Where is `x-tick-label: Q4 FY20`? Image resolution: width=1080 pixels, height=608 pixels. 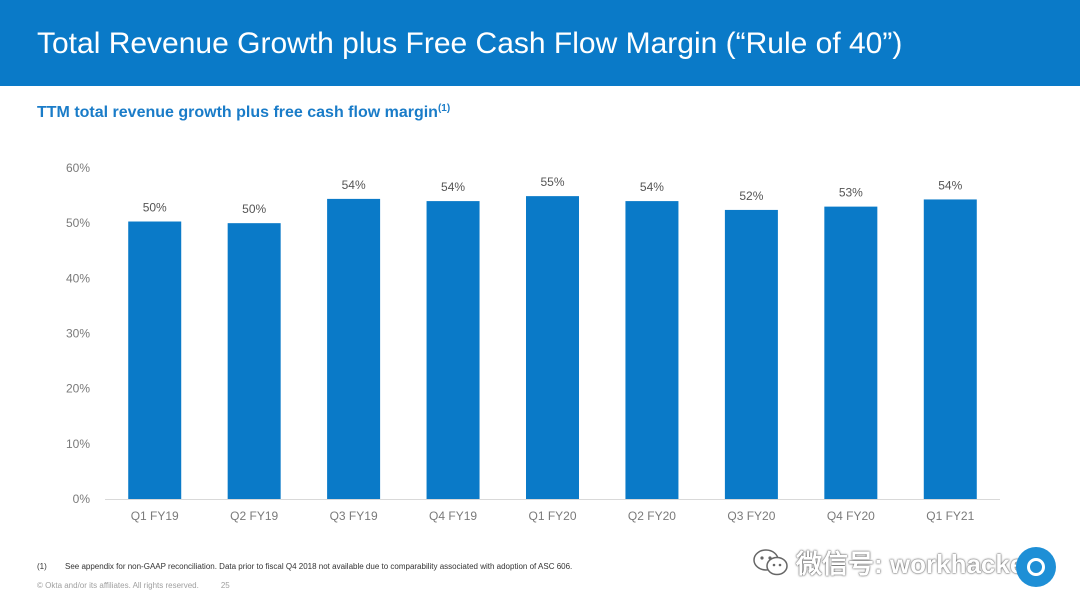 x-tick-label: Q4 FY20 is located at coordinates (851, 516).